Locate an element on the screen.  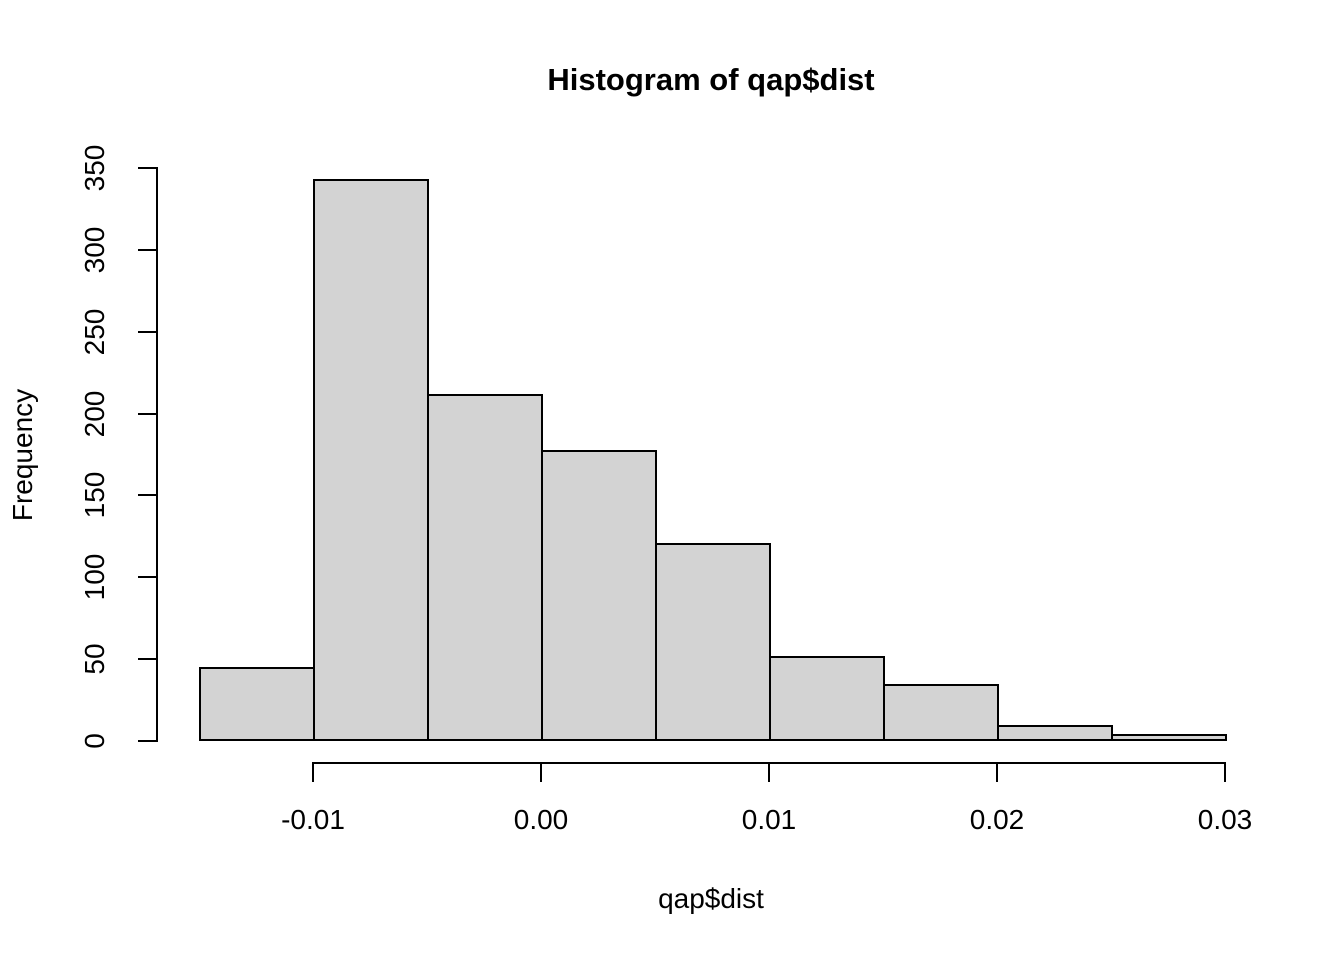
y-tick-label: 0 is located at coordinates (94, 741).